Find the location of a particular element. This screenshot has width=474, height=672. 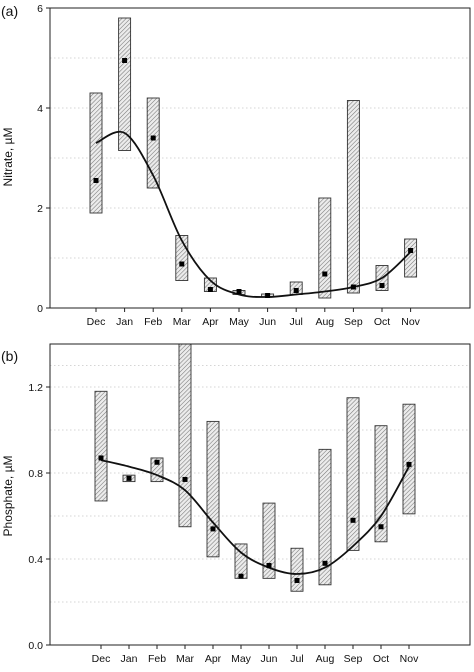

range-box-mar is located at coordinates (185, 435).